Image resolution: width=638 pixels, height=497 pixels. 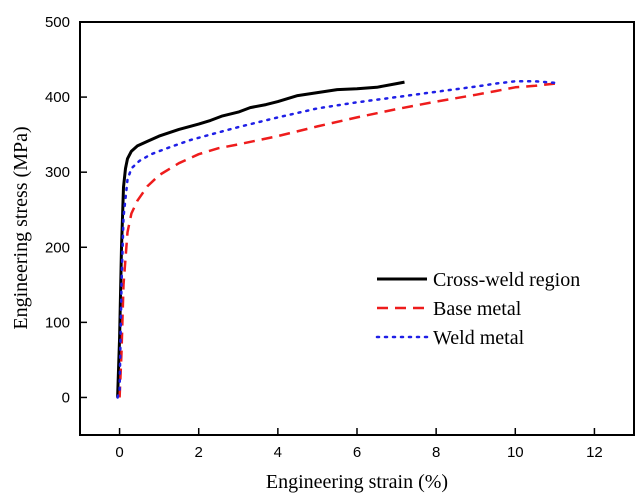 What do you see at coordinates (357, 482) in the screenshot?
I see `x-axis-title: Engineering strain (%)` at bounding box center [357, 482].